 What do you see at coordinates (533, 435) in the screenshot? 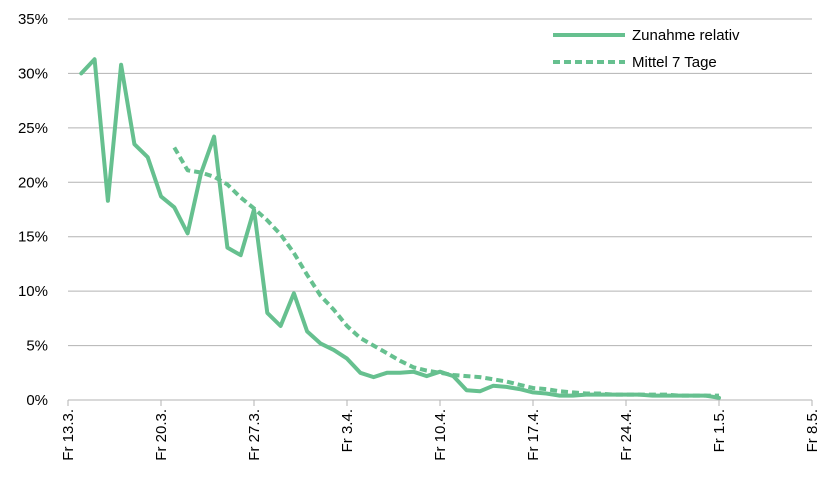
I see `x-tick-label: Fr 17.4.` at bounding box center [533, 435].